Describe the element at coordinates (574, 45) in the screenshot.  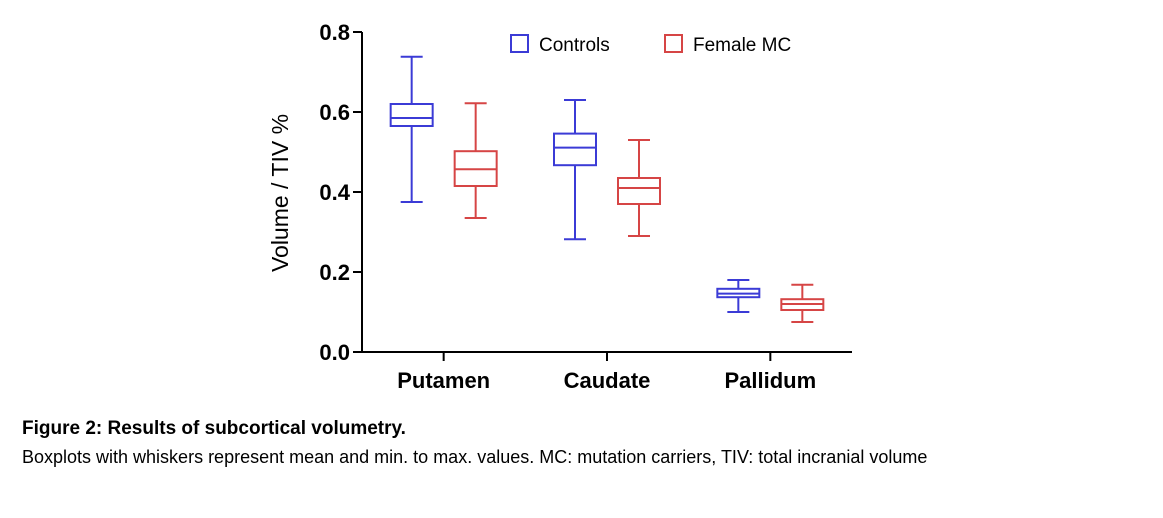
I see `legend-label: Controls` at that location.